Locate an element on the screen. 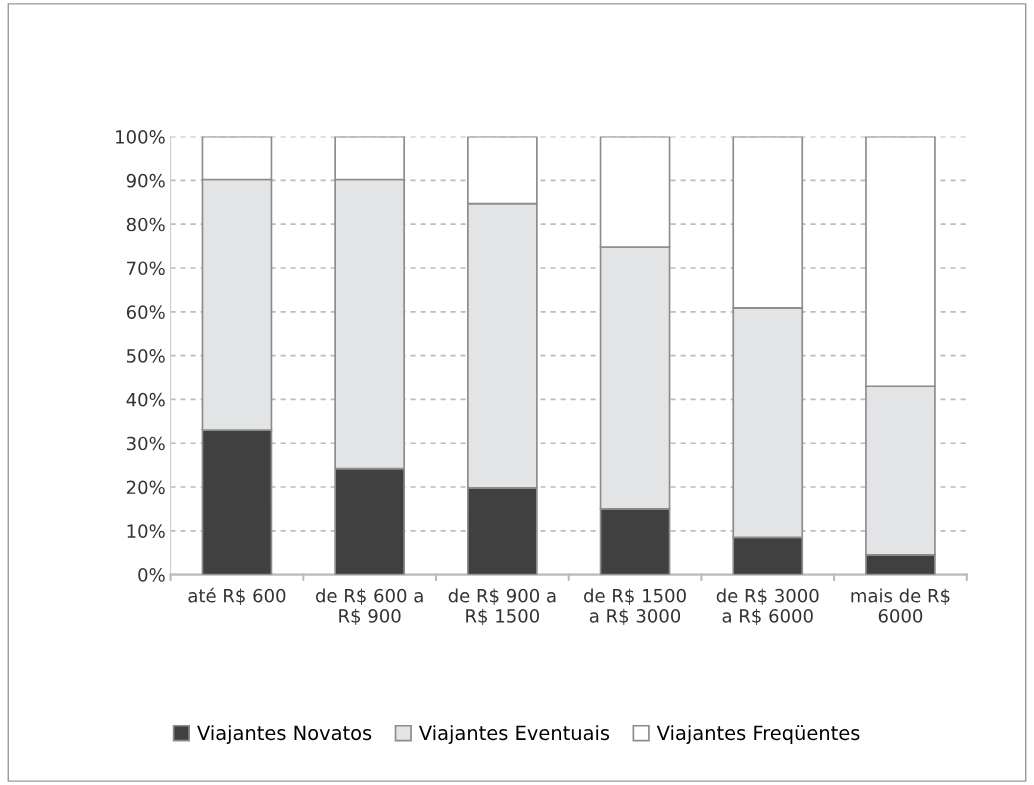 Image resolution: width=1034 pixels, height=785 pixels. legend-label: Viajantes Novatos is located at coordinates (284, 734).